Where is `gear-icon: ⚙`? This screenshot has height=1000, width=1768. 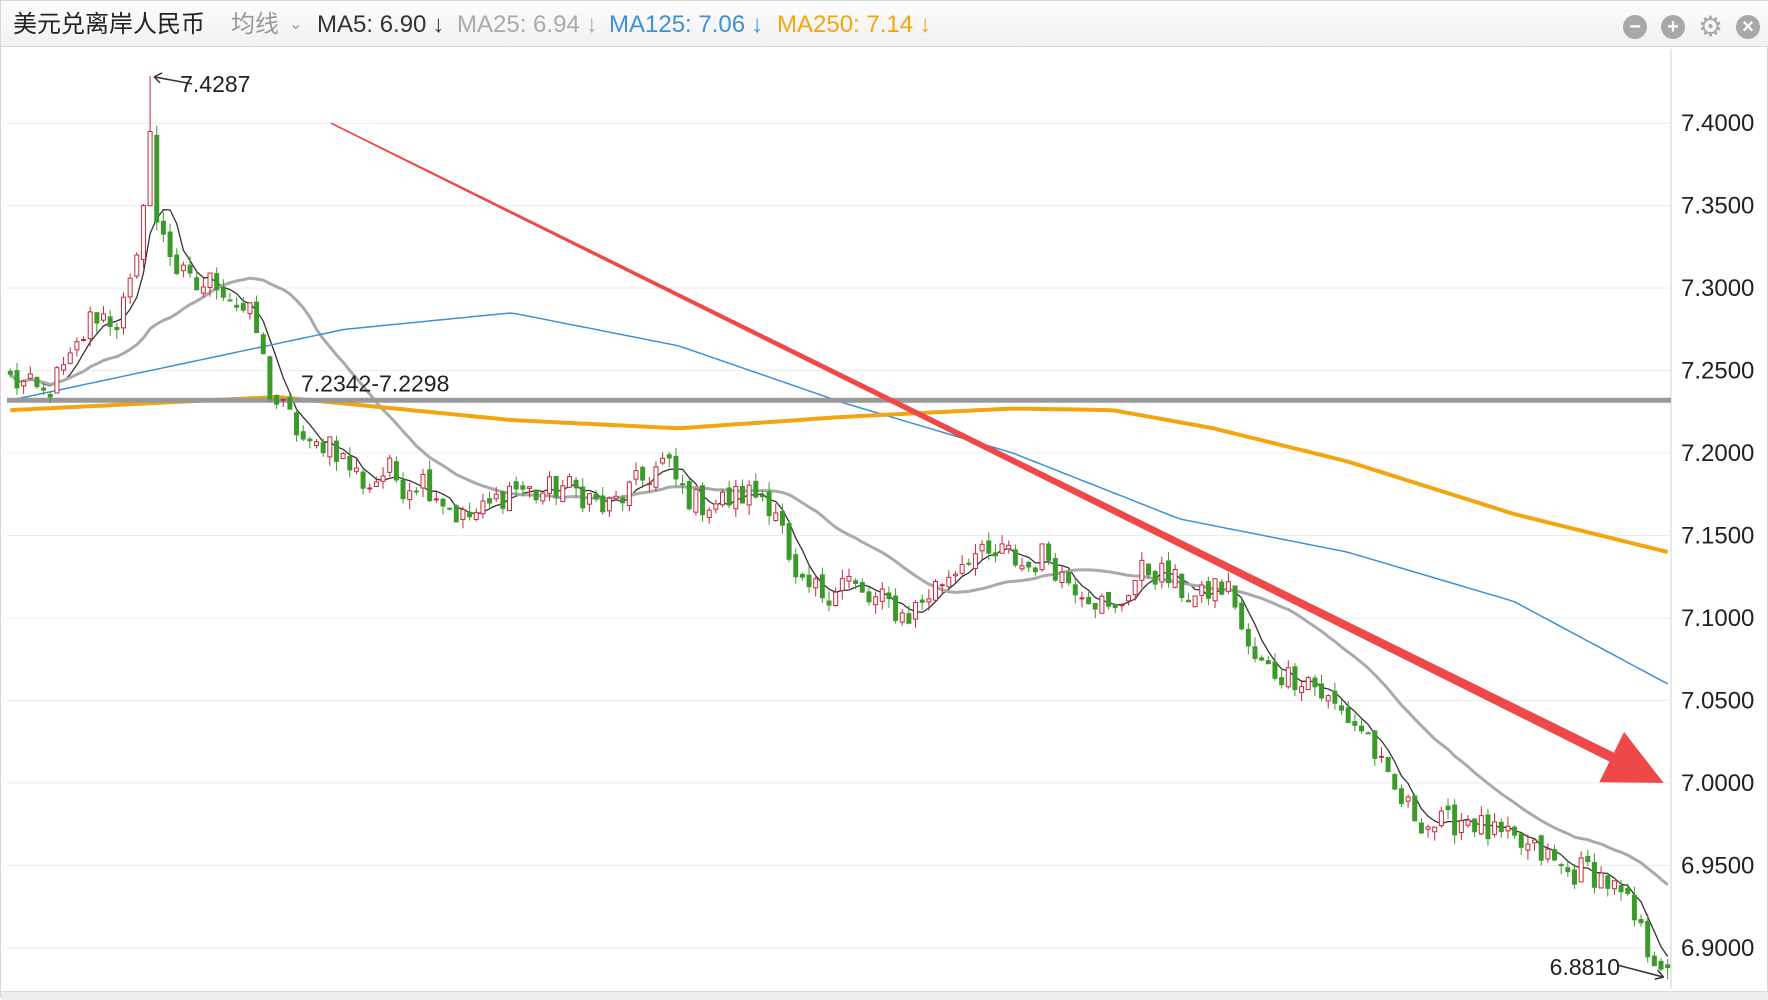 gear-icon: ⚙ is located at coordinates (1711, 26).